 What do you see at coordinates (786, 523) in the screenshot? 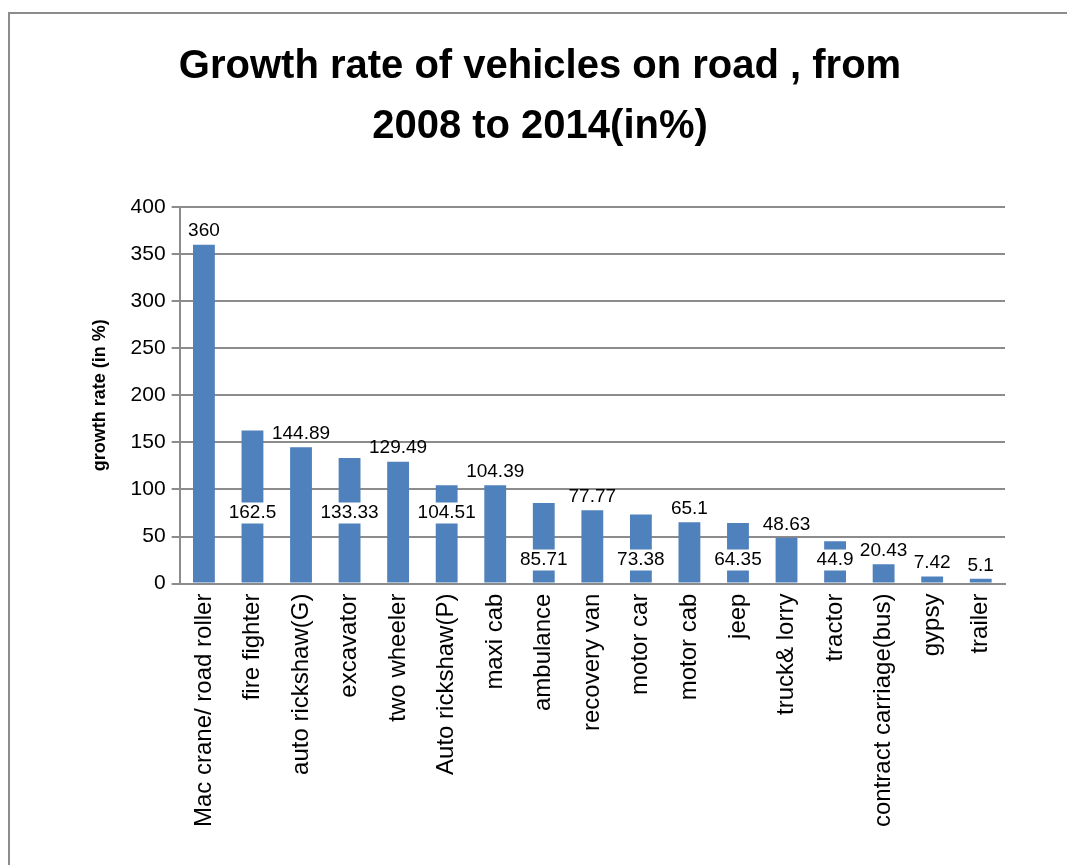
I see `data-label: 48.63` at bounding box center [786, 523].